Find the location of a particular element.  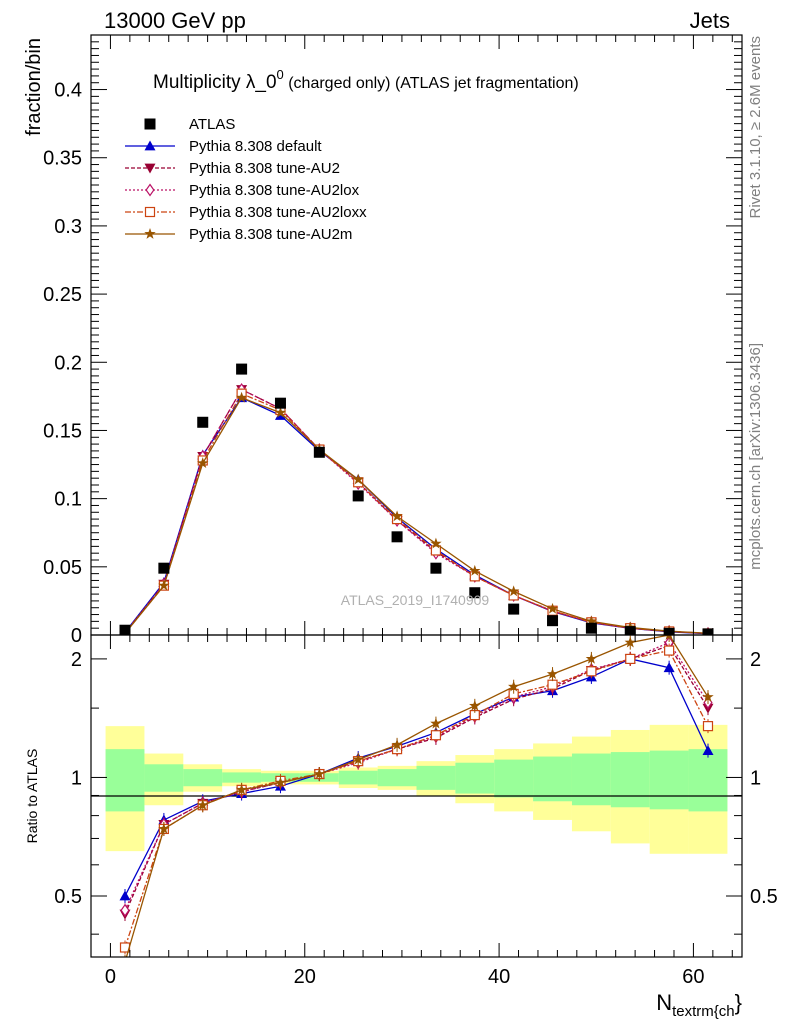

ratio-tick-label-left: 0.5 is located at coordinates (68, 897).